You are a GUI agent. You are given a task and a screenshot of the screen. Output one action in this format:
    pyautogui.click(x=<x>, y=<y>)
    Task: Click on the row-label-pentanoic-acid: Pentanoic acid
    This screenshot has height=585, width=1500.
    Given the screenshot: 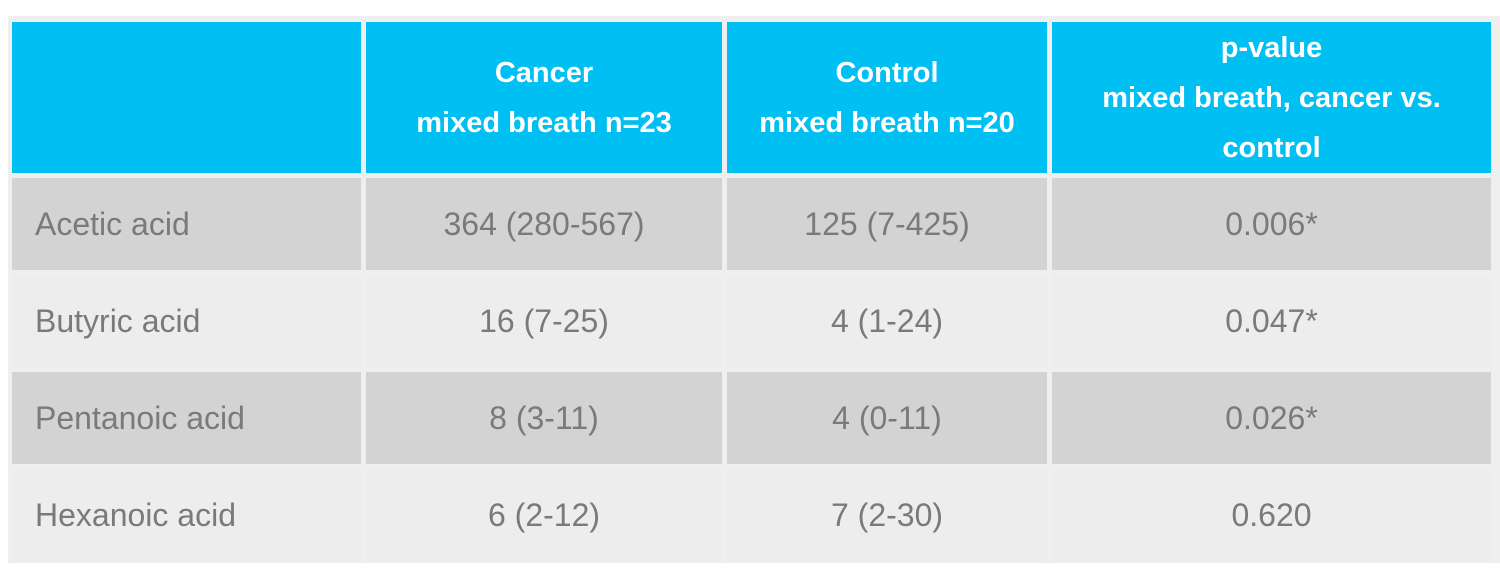 What is the action you would take?
    pyautogui.click(x=186, y=418)
    